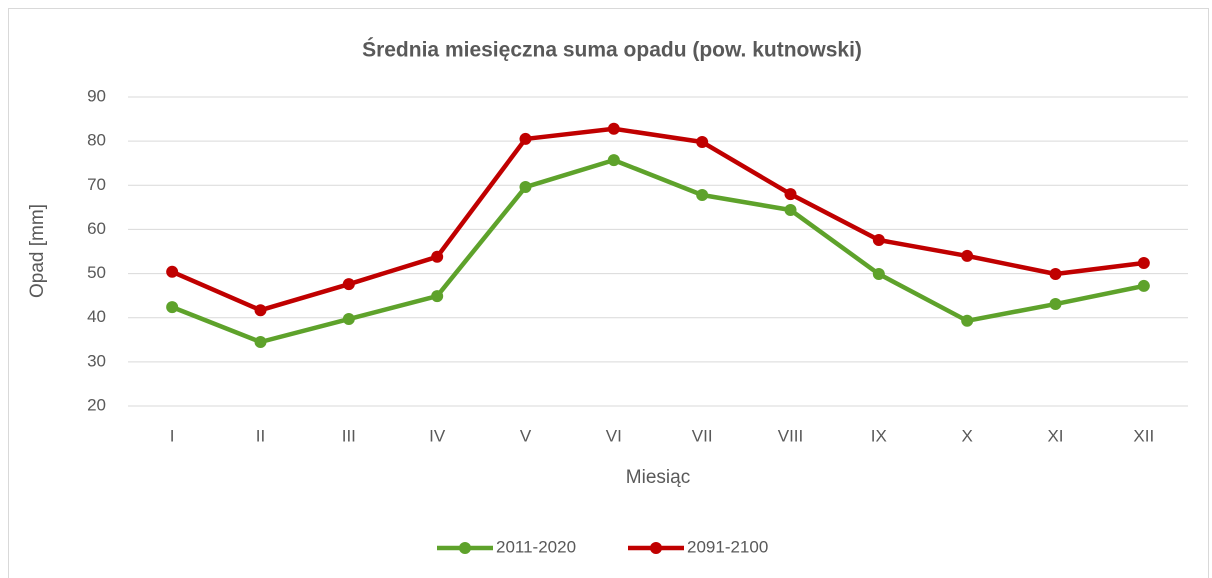 This screenshot has height=578, width=1212. Describe the element at coordinates (1055, 435) in the screenshot. I see `x-tick-label: XI` at that location.